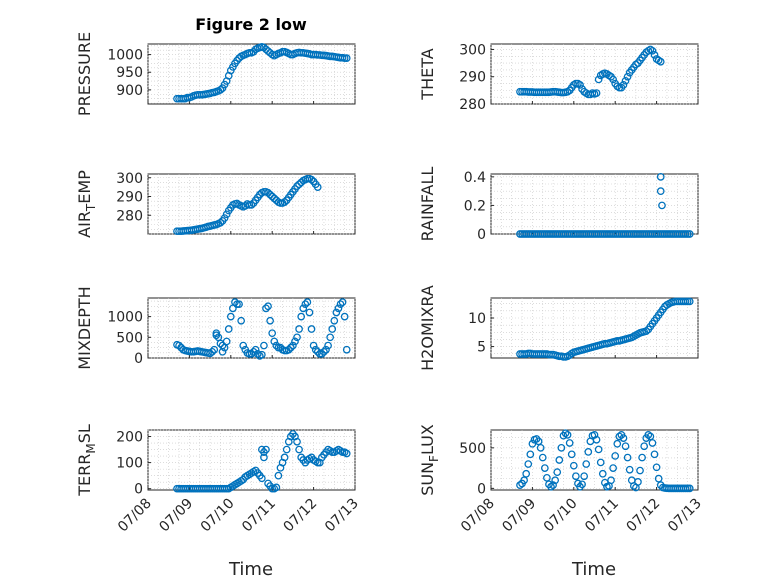 The width and height of the screenshot is (778, 583). What do you see at coordinates (475, 178) in the screenshot?
I see `y-tick-label: 0.4` at bounding box center [475, 178].